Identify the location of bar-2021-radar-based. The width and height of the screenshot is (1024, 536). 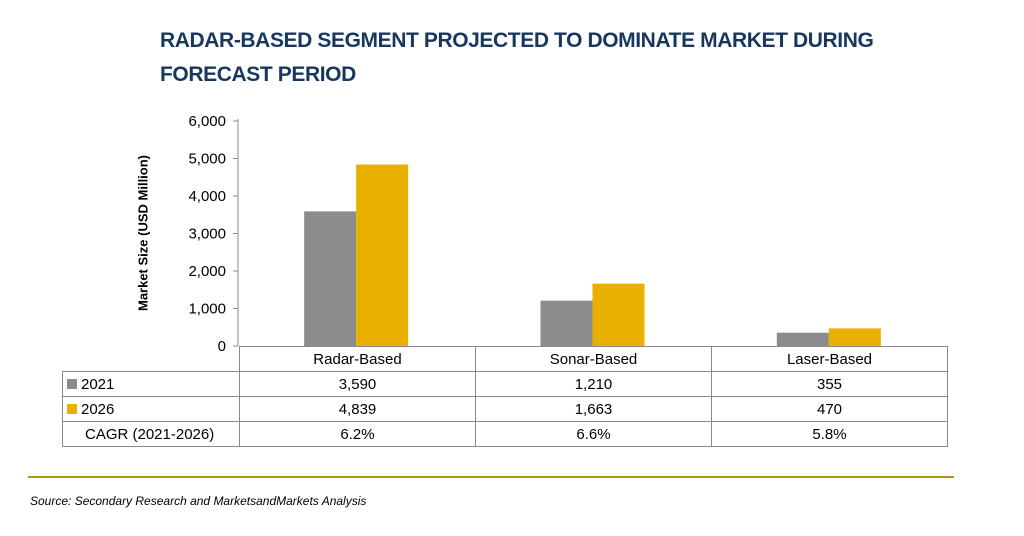
(330, 278).